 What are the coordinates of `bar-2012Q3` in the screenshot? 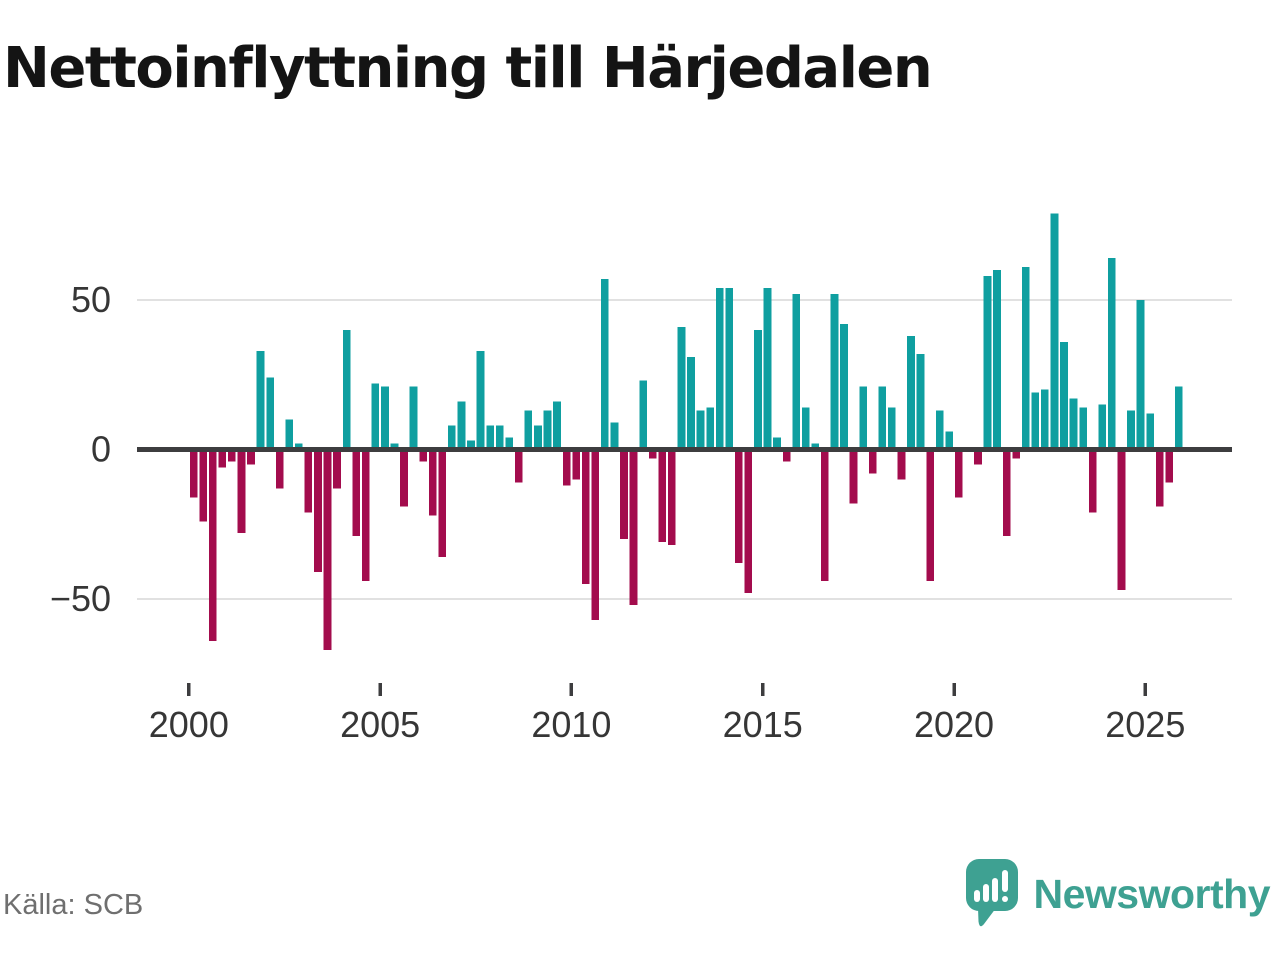 It's located at (672, 497).